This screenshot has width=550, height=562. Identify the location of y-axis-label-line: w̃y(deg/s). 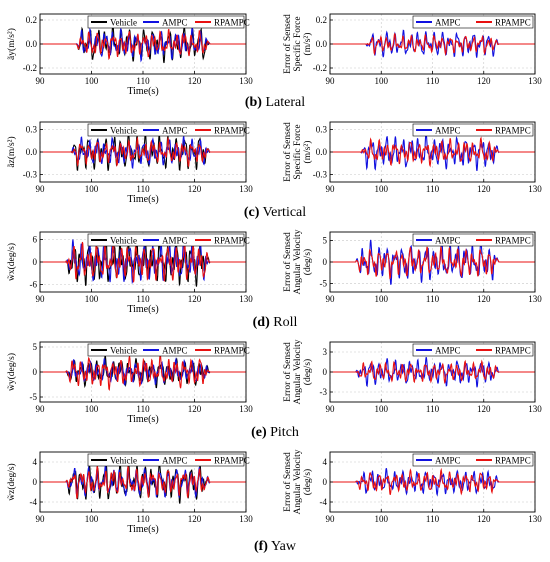
(11, 372).